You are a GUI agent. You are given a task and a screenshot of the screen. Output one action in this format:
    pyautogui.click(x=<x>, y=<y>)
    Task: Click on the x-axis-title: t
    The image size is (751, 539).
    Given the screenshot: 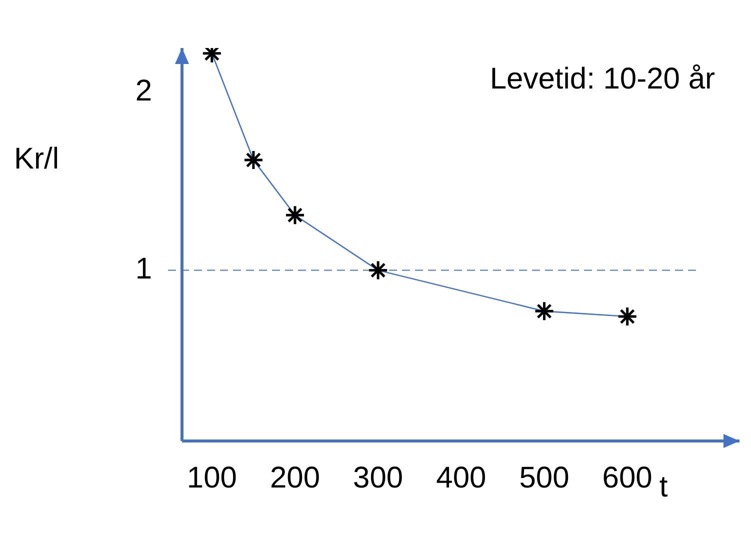 What is the action you would take?
    pyautogui.click(x=663, y=487)
    